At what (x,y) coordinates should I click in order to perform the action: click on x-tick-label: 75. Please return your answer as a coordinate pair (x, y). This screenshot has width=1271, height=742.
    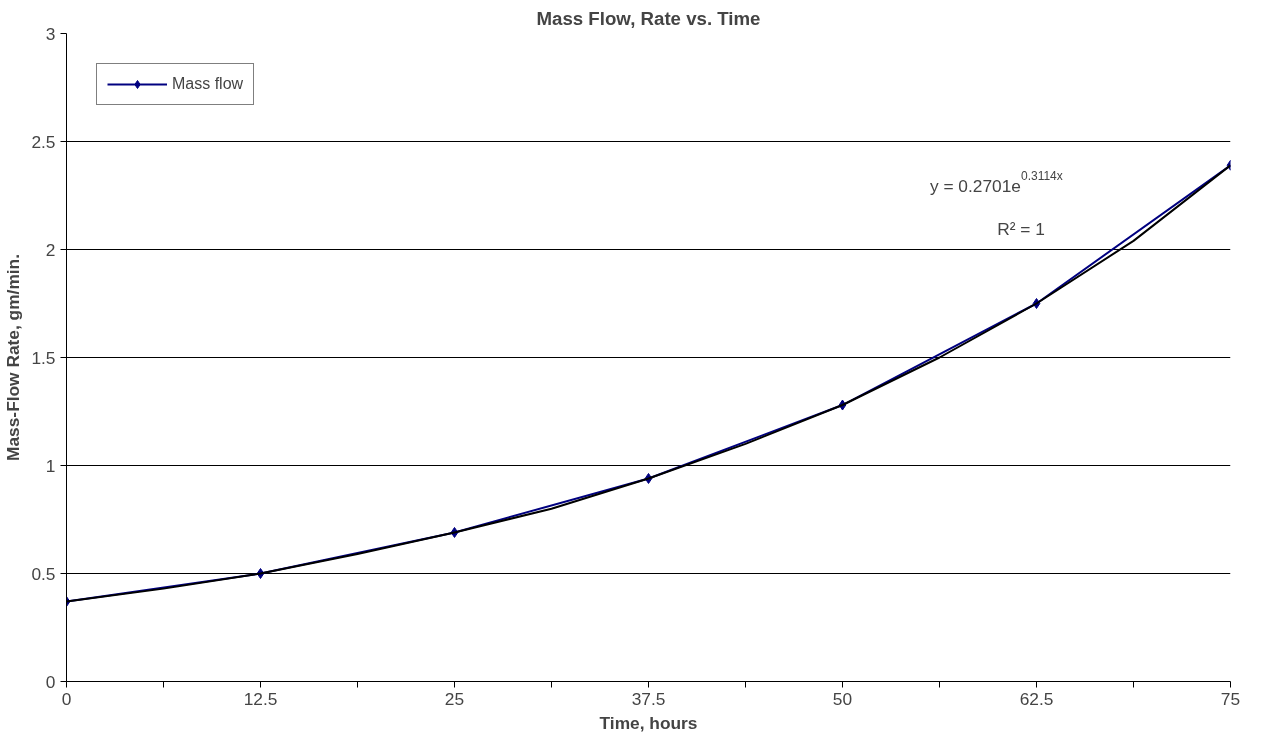
    Looking at the image, I should click on (1230, 698).